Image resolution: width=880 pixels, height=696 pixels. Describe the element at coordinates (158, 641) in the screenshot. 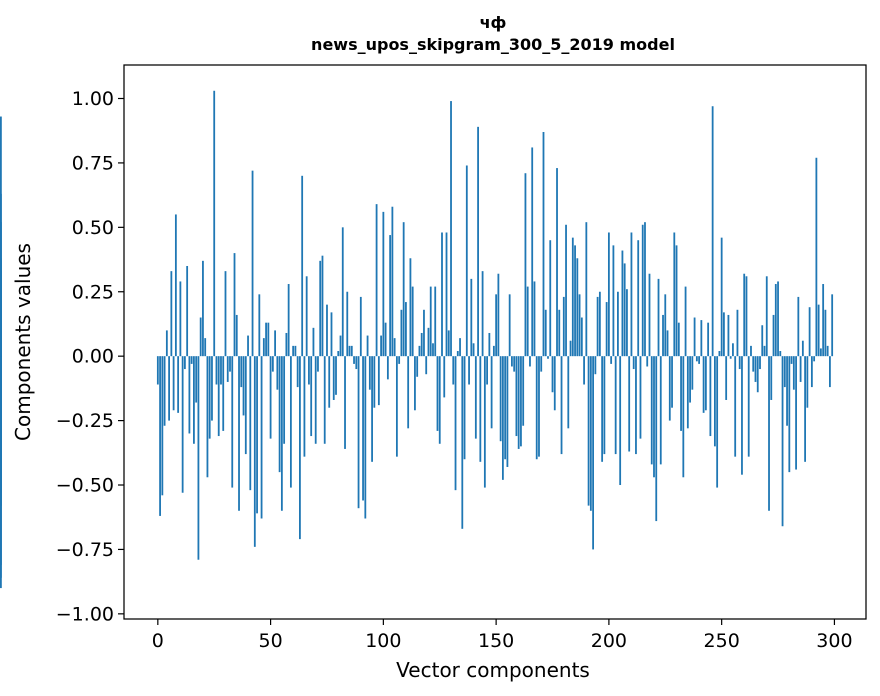

I see `x-tick-label: 0` at that location.